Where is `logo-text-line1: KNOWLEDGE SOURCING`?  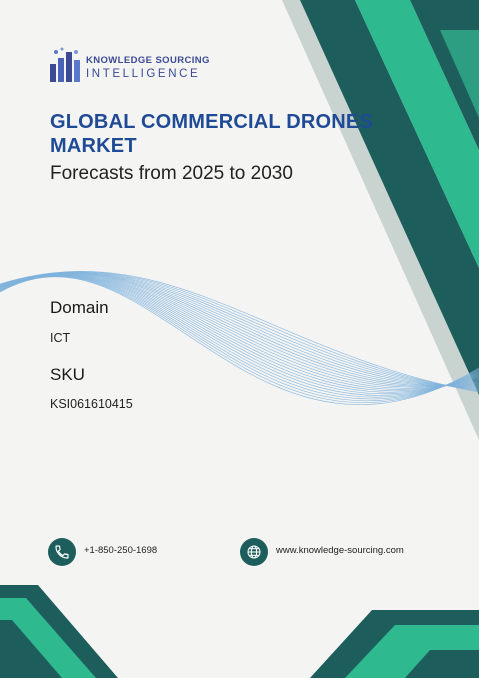 logo-text-line1: KNOWLEDGE SOURCING is located at coordinates (148, 60).